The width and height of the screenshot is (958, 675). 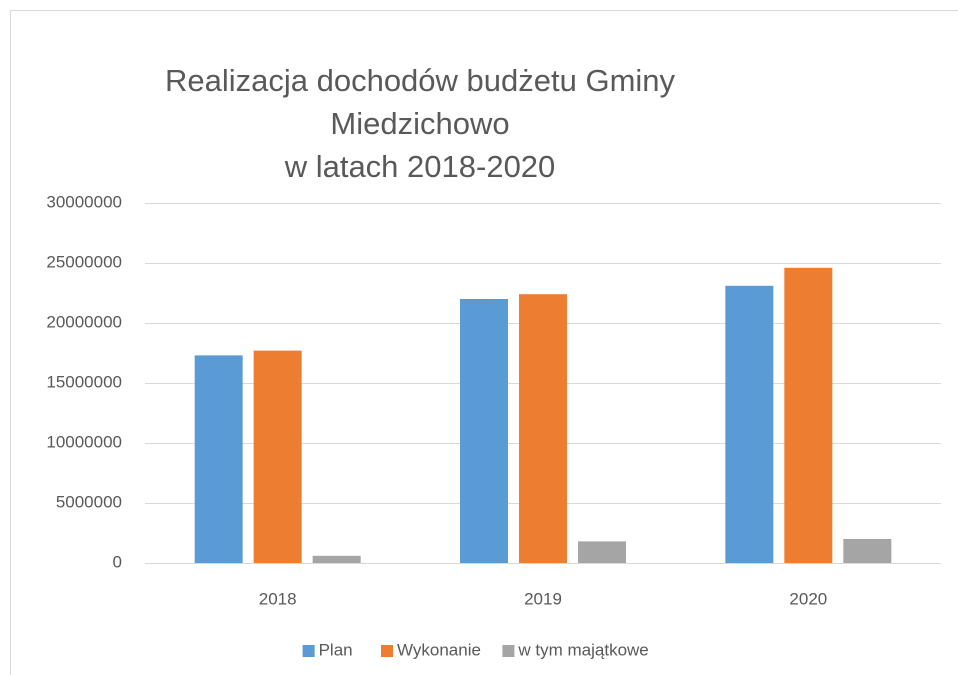 What do you see at coordinates (278, 598) in the screenshot?
I see `x-tick-label: 2018` at bounding box center [278, 598].